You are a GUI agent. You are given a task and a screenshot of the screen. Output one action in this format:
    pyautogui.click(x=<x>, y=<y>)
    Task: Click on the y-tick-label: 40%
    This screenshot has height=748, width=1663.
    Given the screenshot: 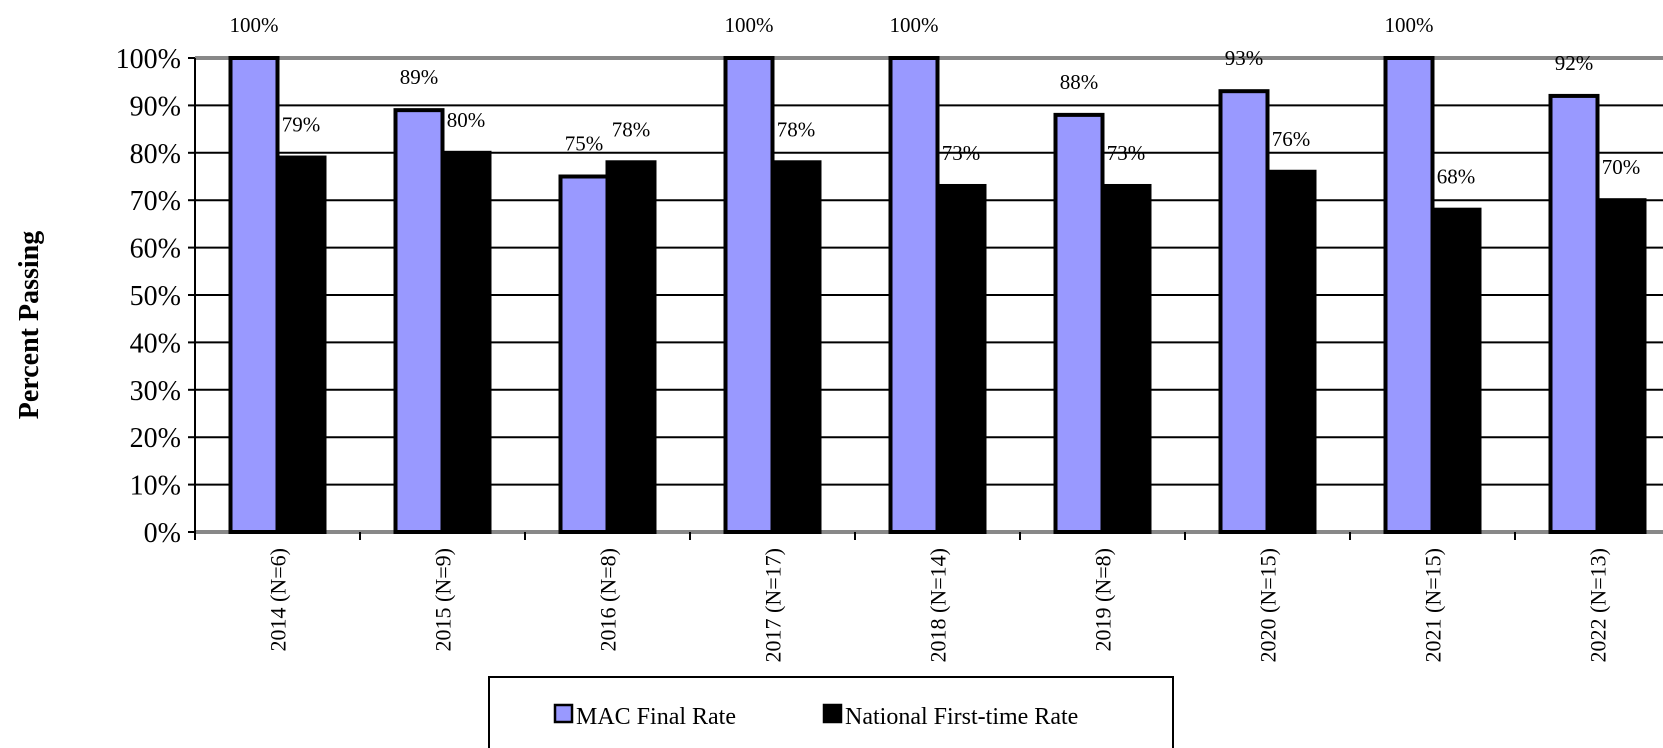 What is the action you would take?
    pyautogui.click(x=155, y=343)
    